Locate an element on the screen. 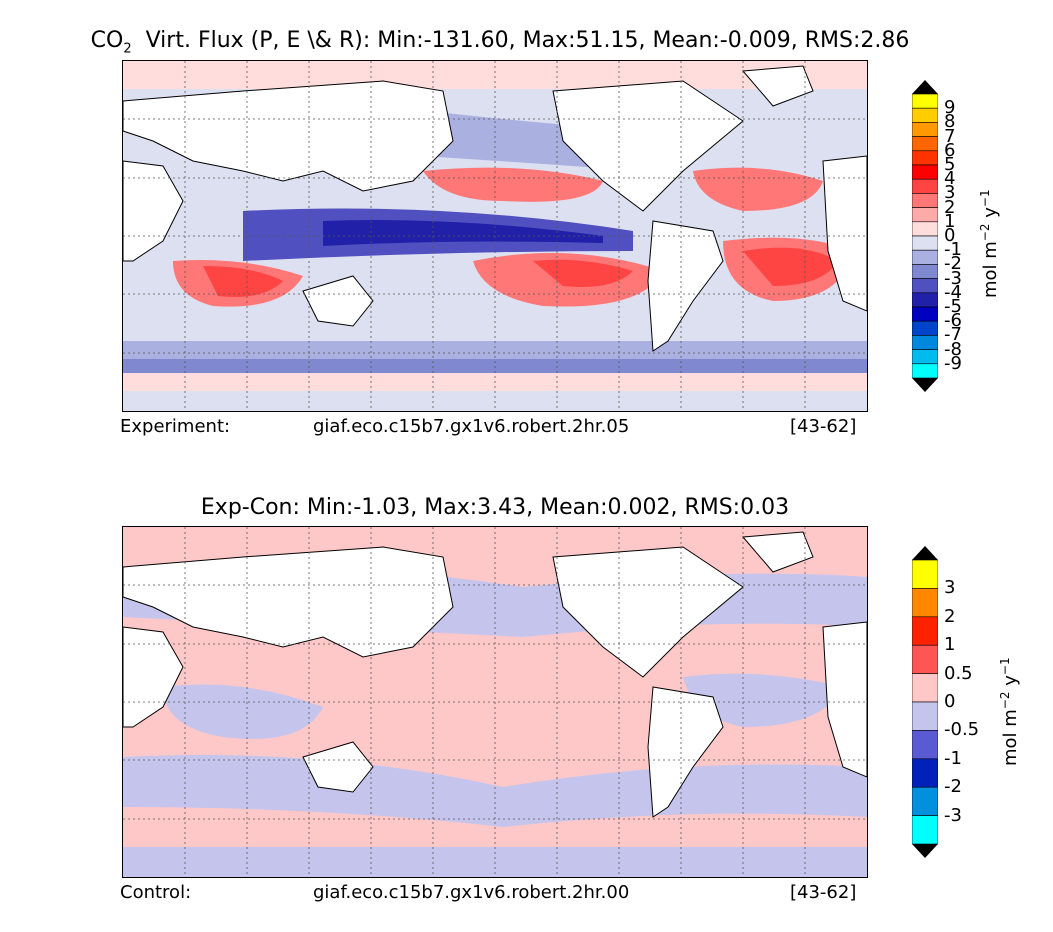 The image size is (1053, 932). top-colorbar-tick: -9 is located at coordinates (953, 363).